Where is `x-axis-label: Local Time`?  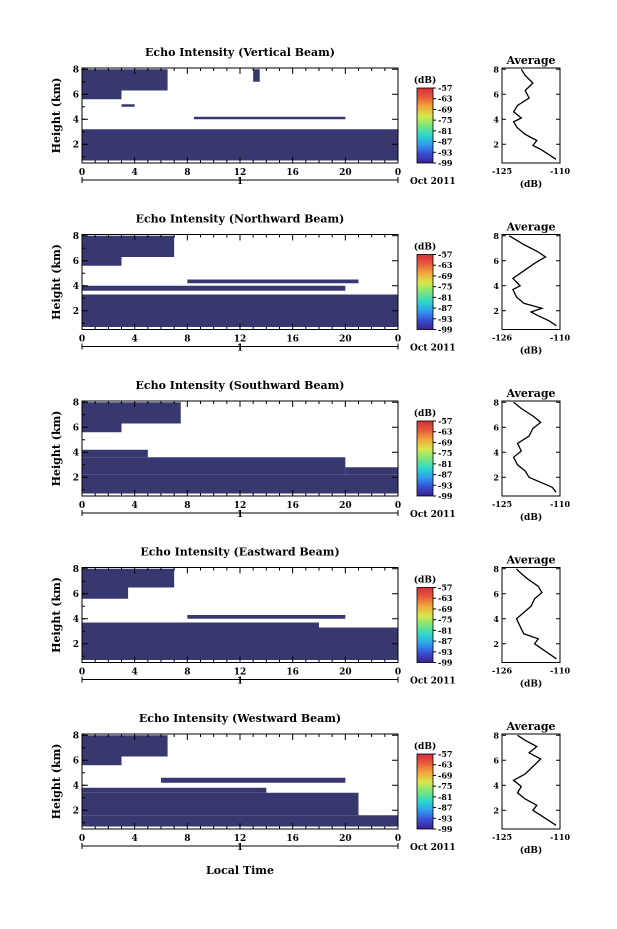
x-axis-label: Local Time is located at coordinates (240, 870).